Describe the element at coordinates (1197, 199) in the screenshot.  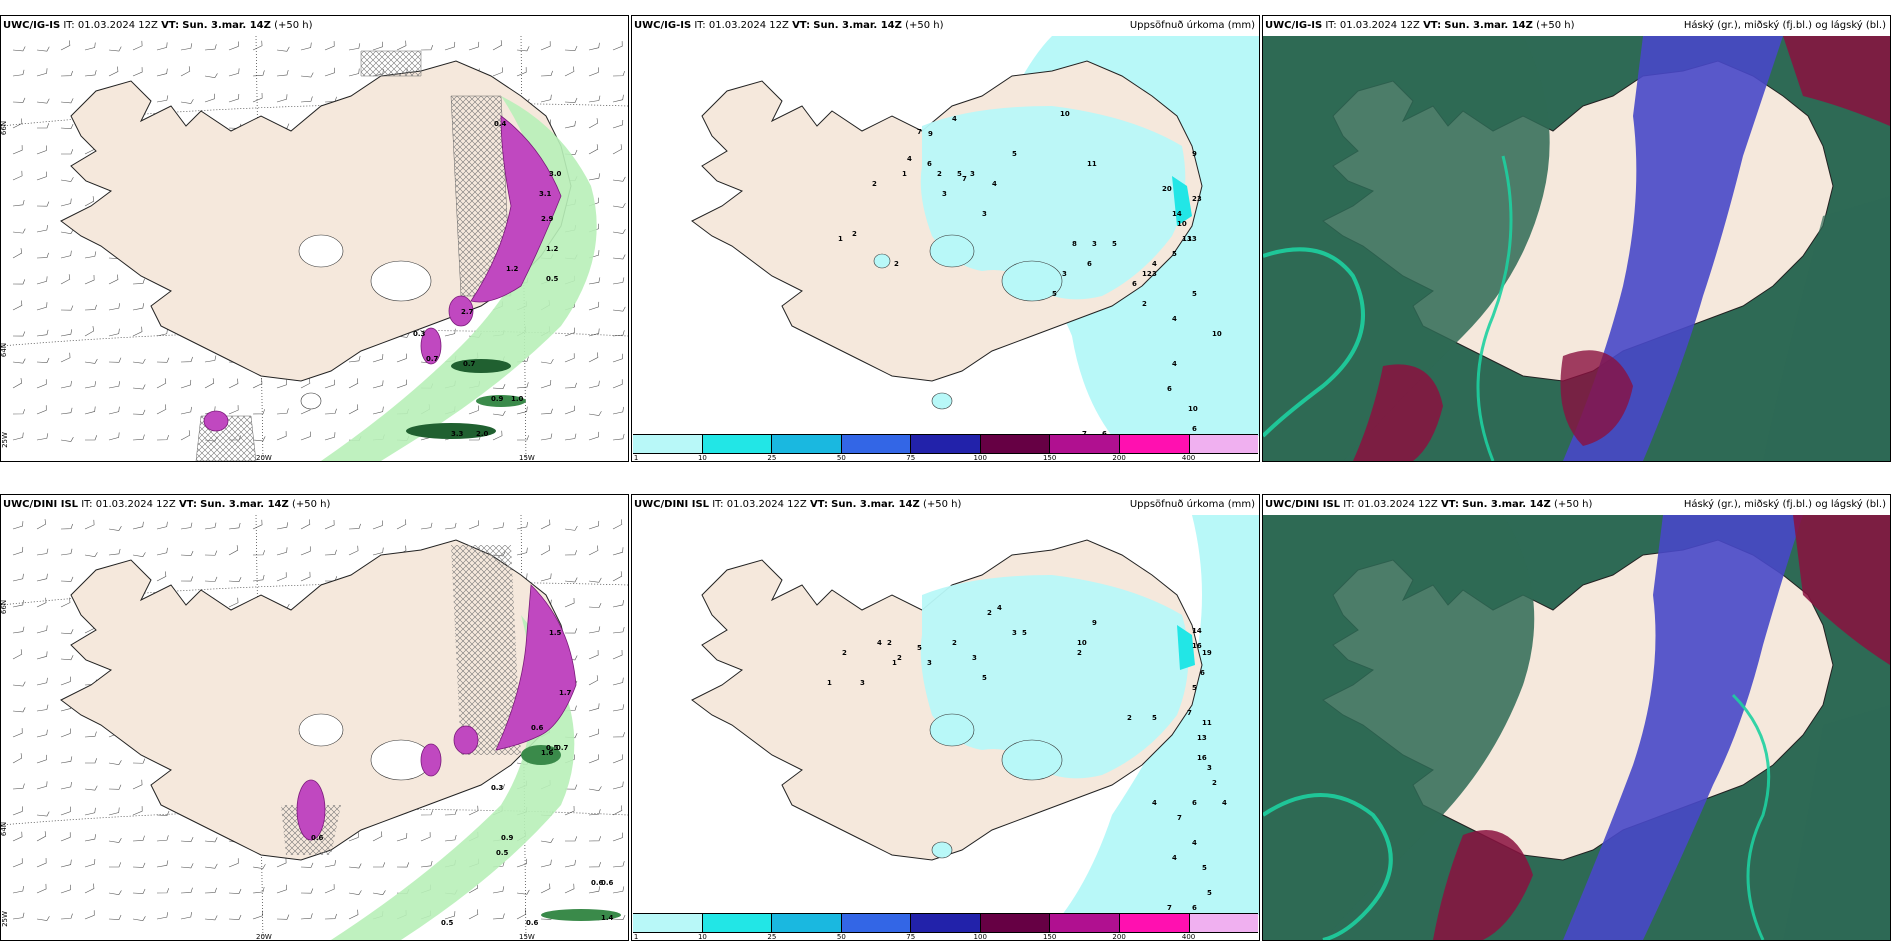
I see `value-label: 23` at that location.